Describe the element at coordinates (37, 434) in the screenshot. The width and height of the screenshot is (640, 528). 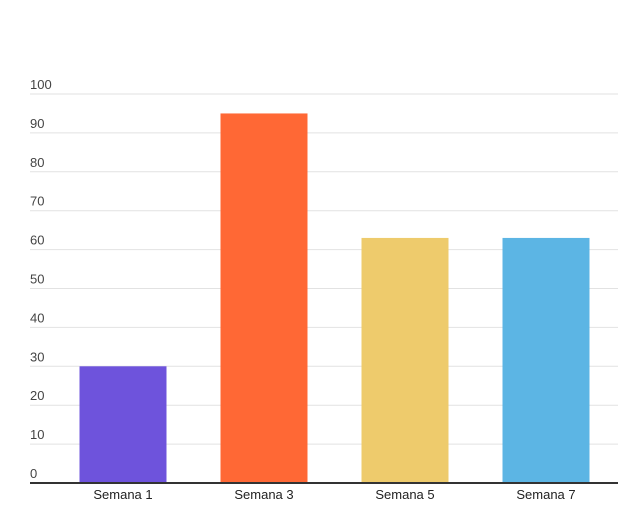
I see `y-tick-label: 10` at that location.